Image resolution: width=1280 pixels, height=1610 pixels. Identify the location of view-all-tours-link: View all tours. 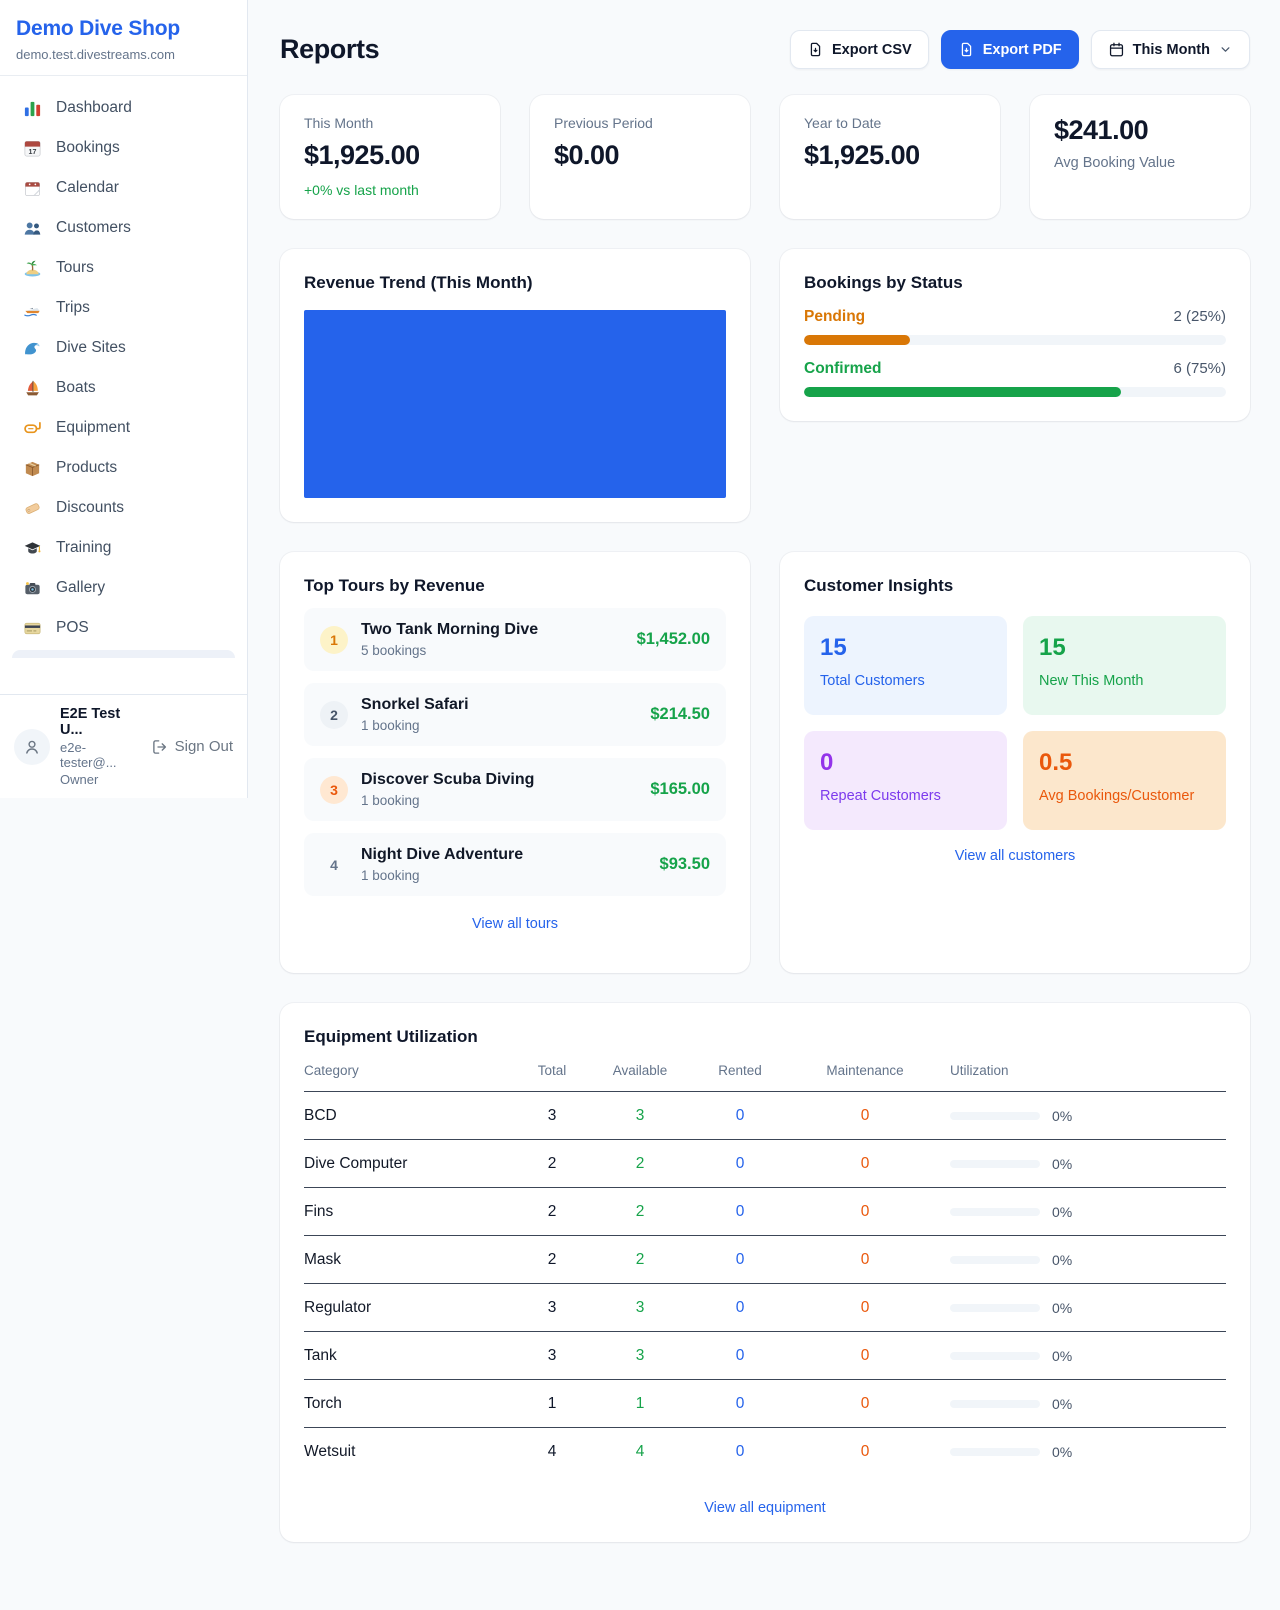
(515, 924).